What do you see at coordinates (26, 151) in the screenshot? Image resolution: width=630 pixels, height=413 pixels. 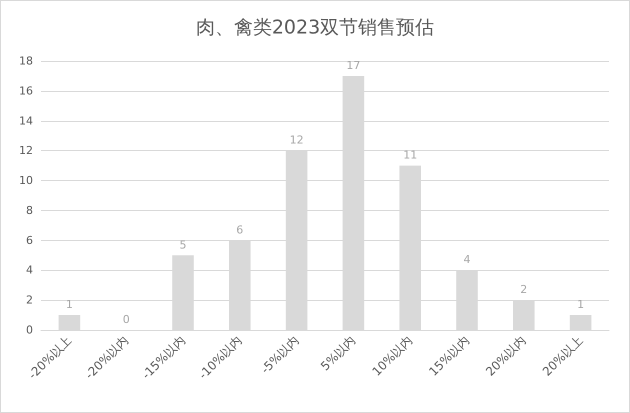 I see `y-tick-label: 12` at bounding box center [26, 151].